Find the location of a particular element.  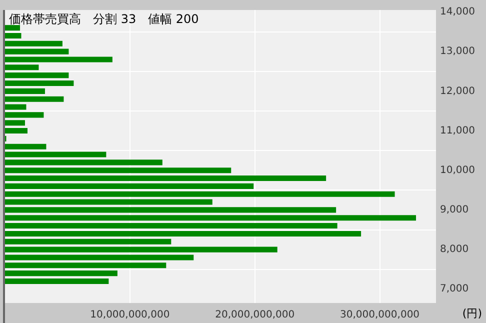

y-tick-label: 12,000 is located at coordinates (457, 91).